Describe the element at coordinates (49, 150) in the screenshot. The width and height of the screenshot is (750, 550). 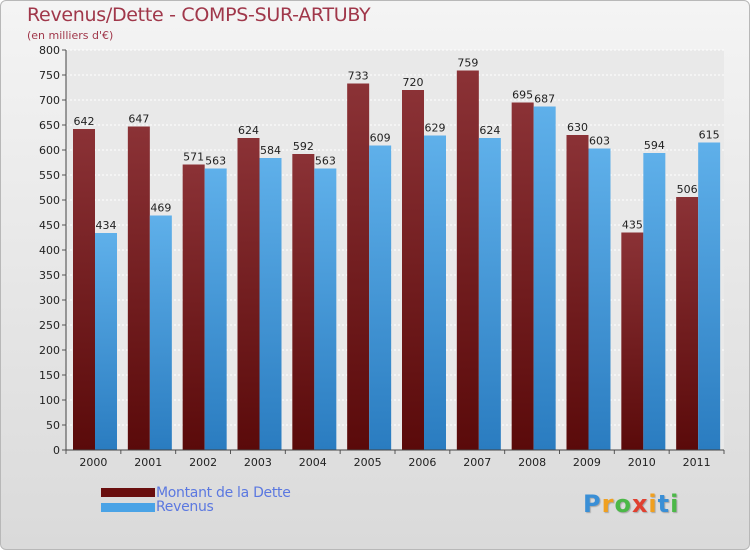
I see `y-tick-label: 600` at that location.